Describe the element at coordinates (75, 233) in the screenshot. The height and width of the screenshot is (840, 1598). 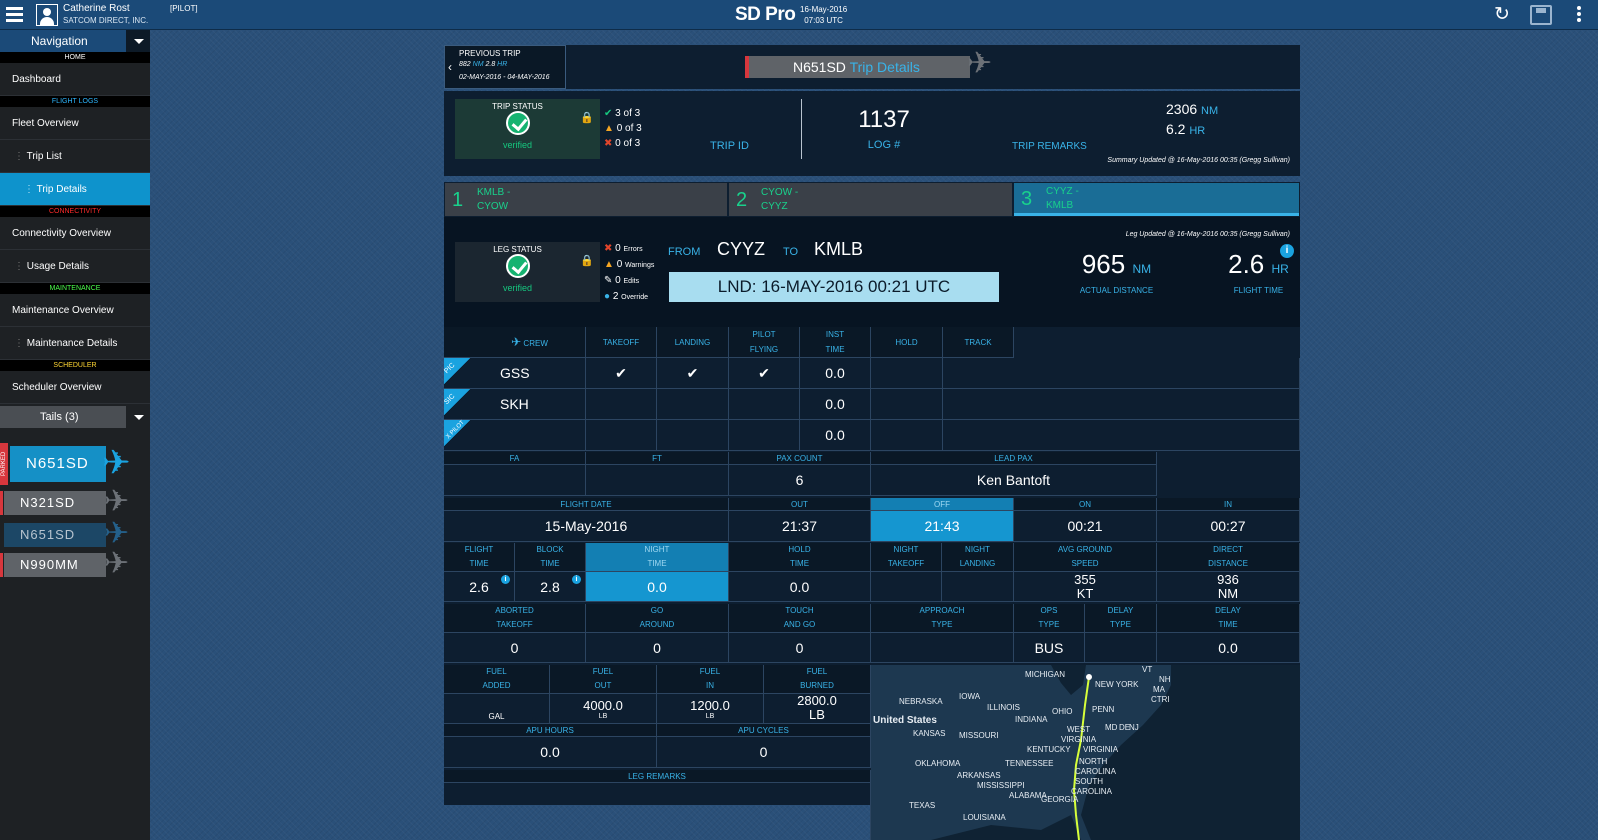
I see `sidebar-item-connectivity-overview: Connectivity Overview` at that location.